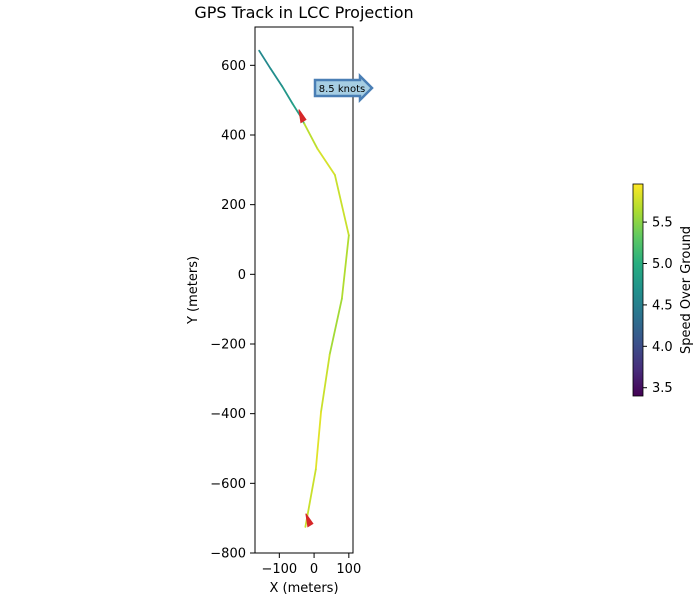 Image resolution: width=700 pixels, height=600 pixels. I want to click on x-tick-label: 0, so click(314, 569).